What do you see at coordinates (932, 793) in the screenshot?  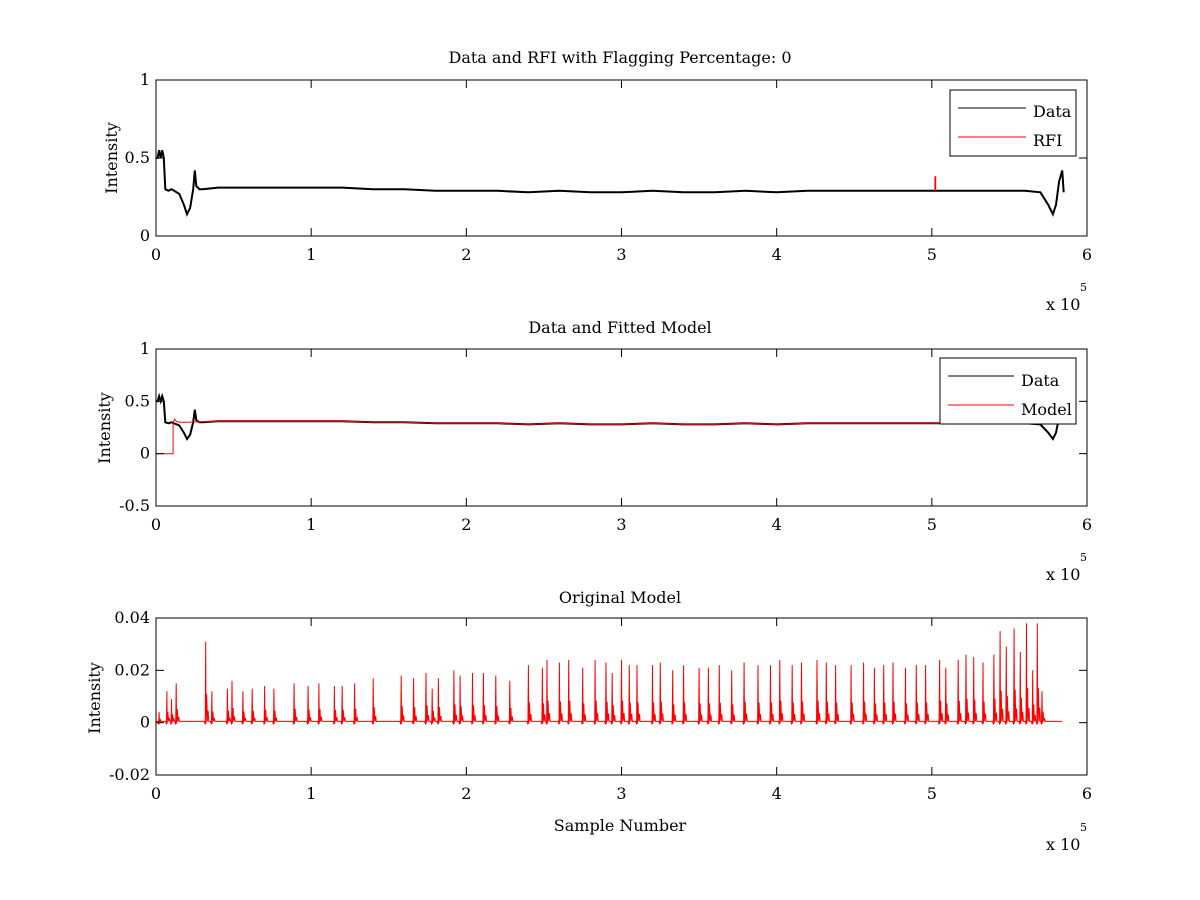 I see `panel-3-x-tick-label: 5` at bounding box center [932, 793].